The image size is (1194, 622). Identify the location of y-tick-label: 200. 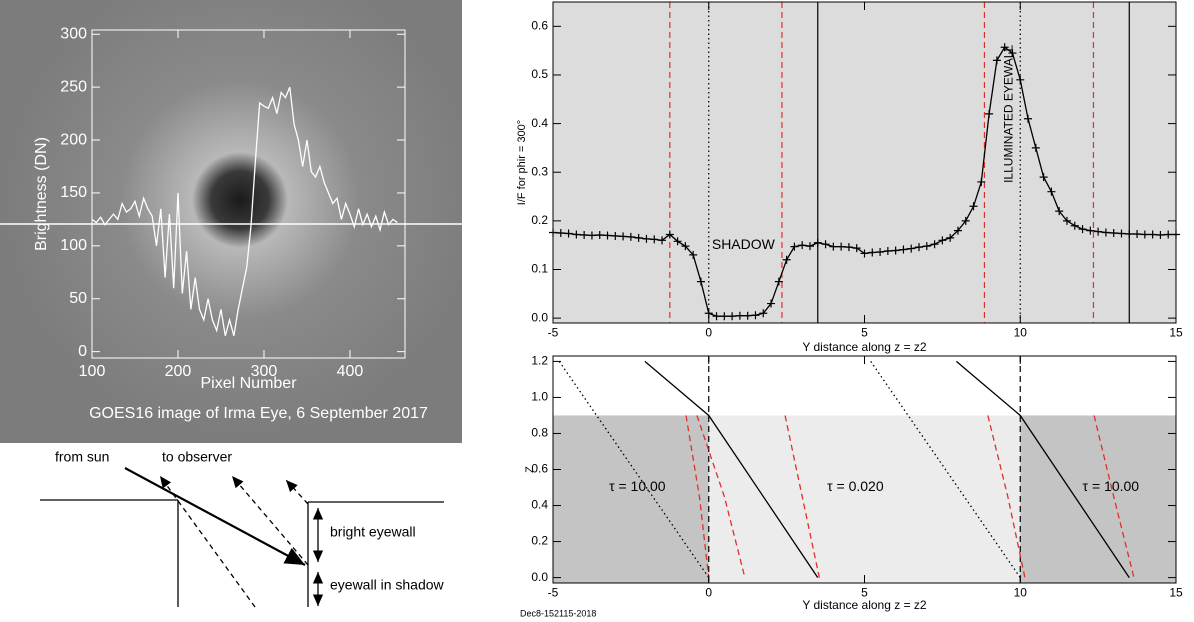
(73, 139).